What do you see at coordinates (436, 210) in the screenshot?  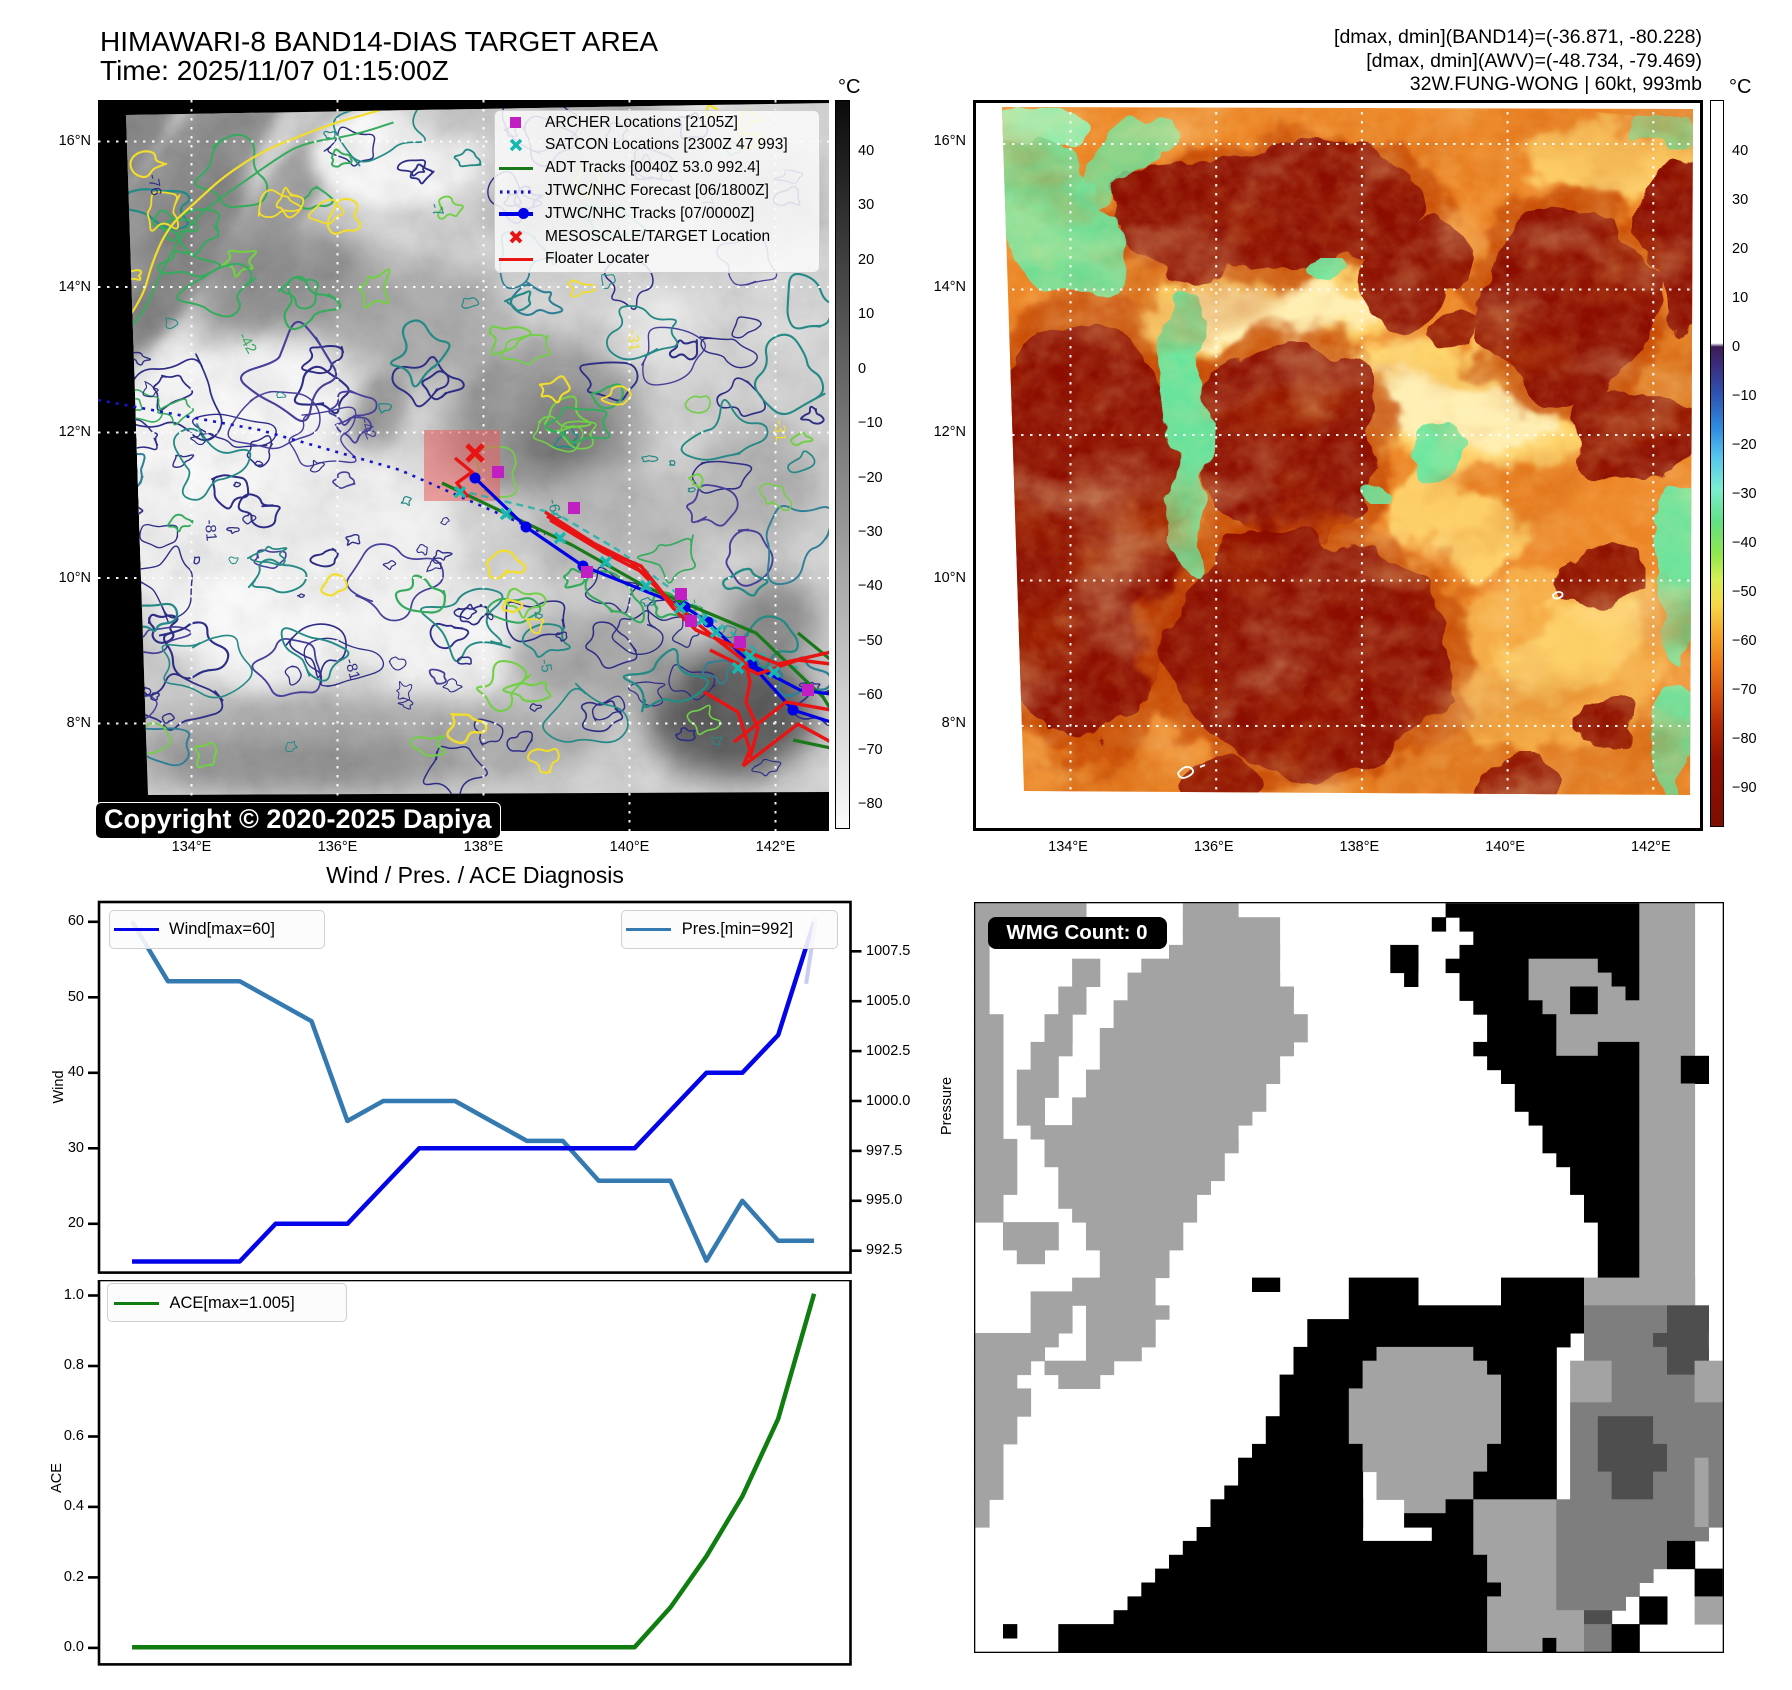 I see `svg-text: -7` at bounding box center [436, 210].